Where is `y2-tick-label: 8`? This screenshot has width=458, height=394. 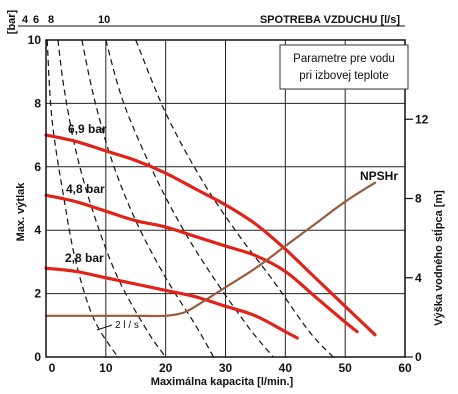 y2-tick-label: 8 is located at coordinates (418, 199).